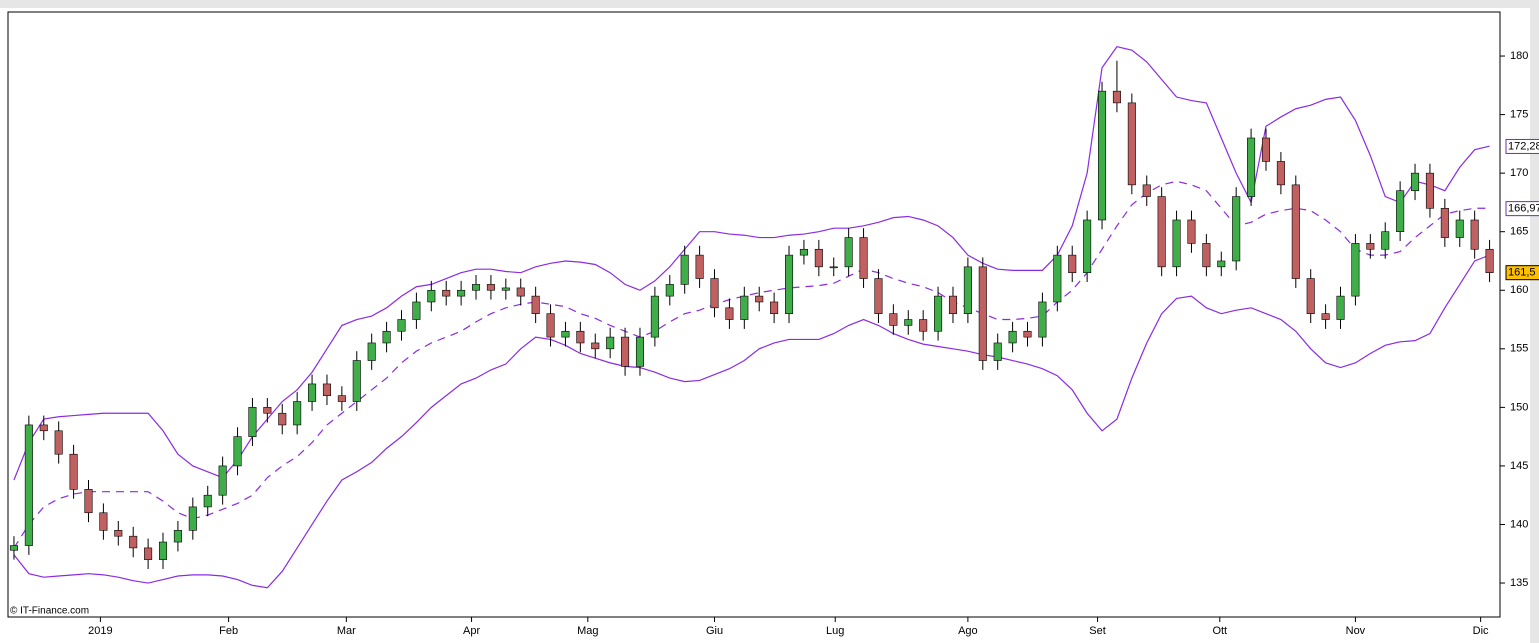 The width and height of the screenshot is (1539, 643). What do you see at coordinates (346, 631) in the screenshot?
I see `x-tick-label: Mar` at bounding box center [346, 631].